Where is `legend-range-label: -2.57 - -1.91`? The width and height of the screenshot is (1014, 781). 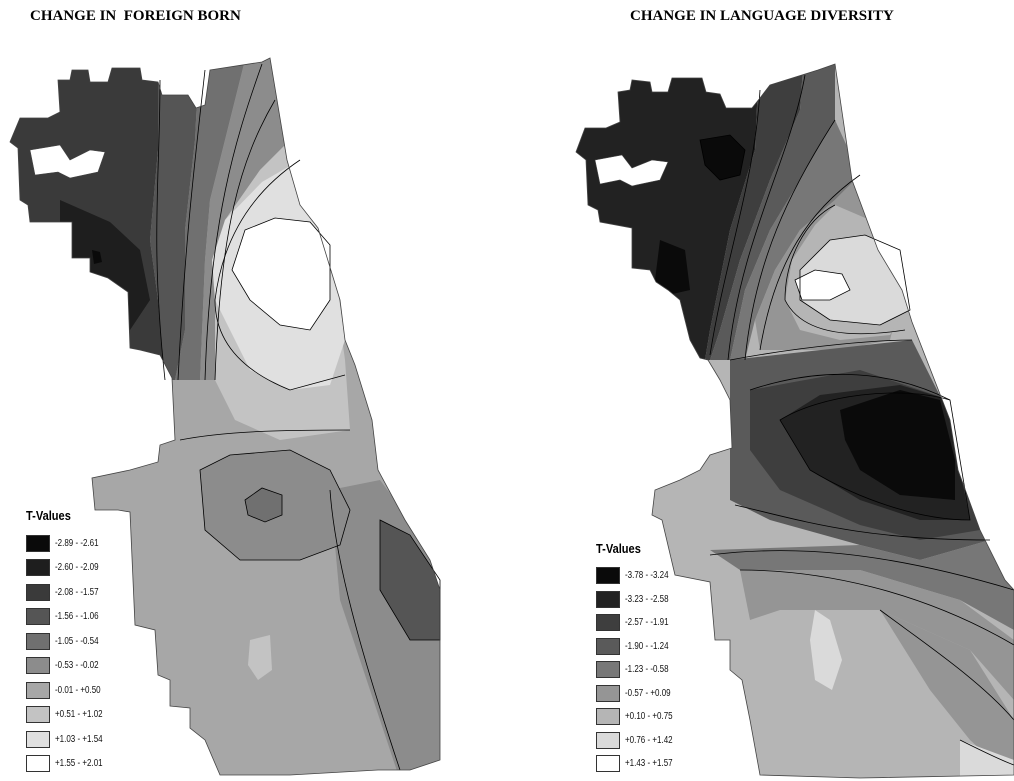
legend-range-label: -2.57 - -1.91 is located at coordinates (647, 623).